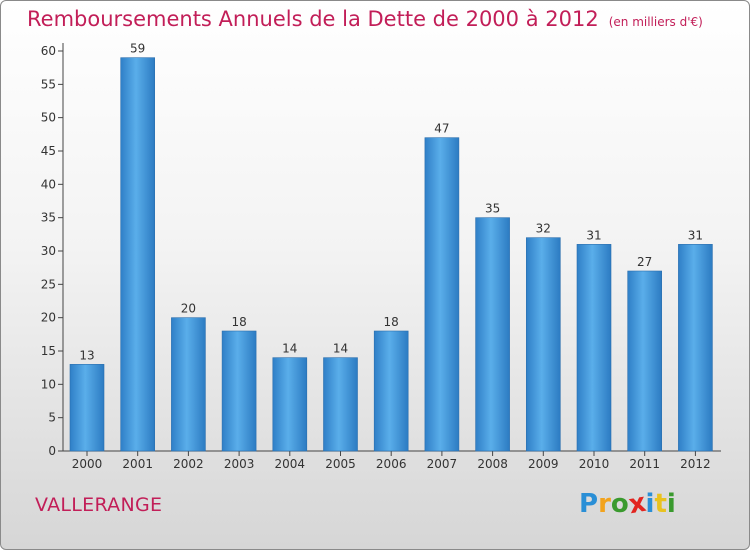 The width and height of the screenshot is (750, 550). Describe the element at coordinates (655, 22) in the screenshot. I see `chart-unit-note: (en milliers d'€)` at that location.